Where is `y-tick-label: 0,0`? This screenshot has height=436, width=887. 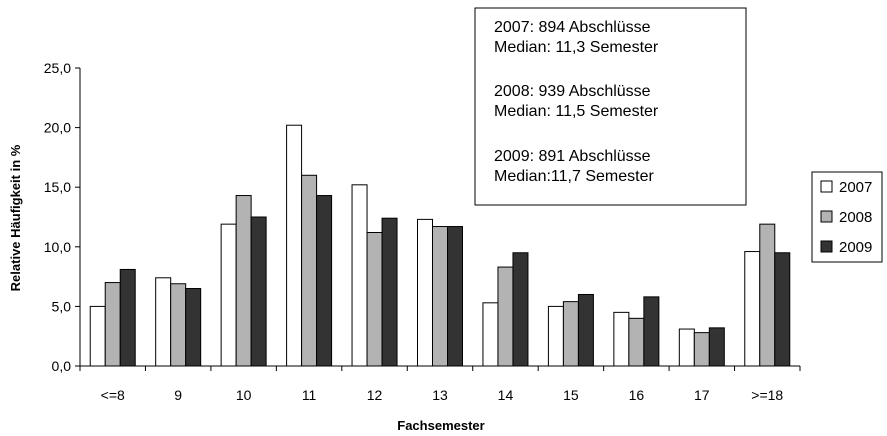
y-tick-label: 0,0 is located at coordinates (62, 366).